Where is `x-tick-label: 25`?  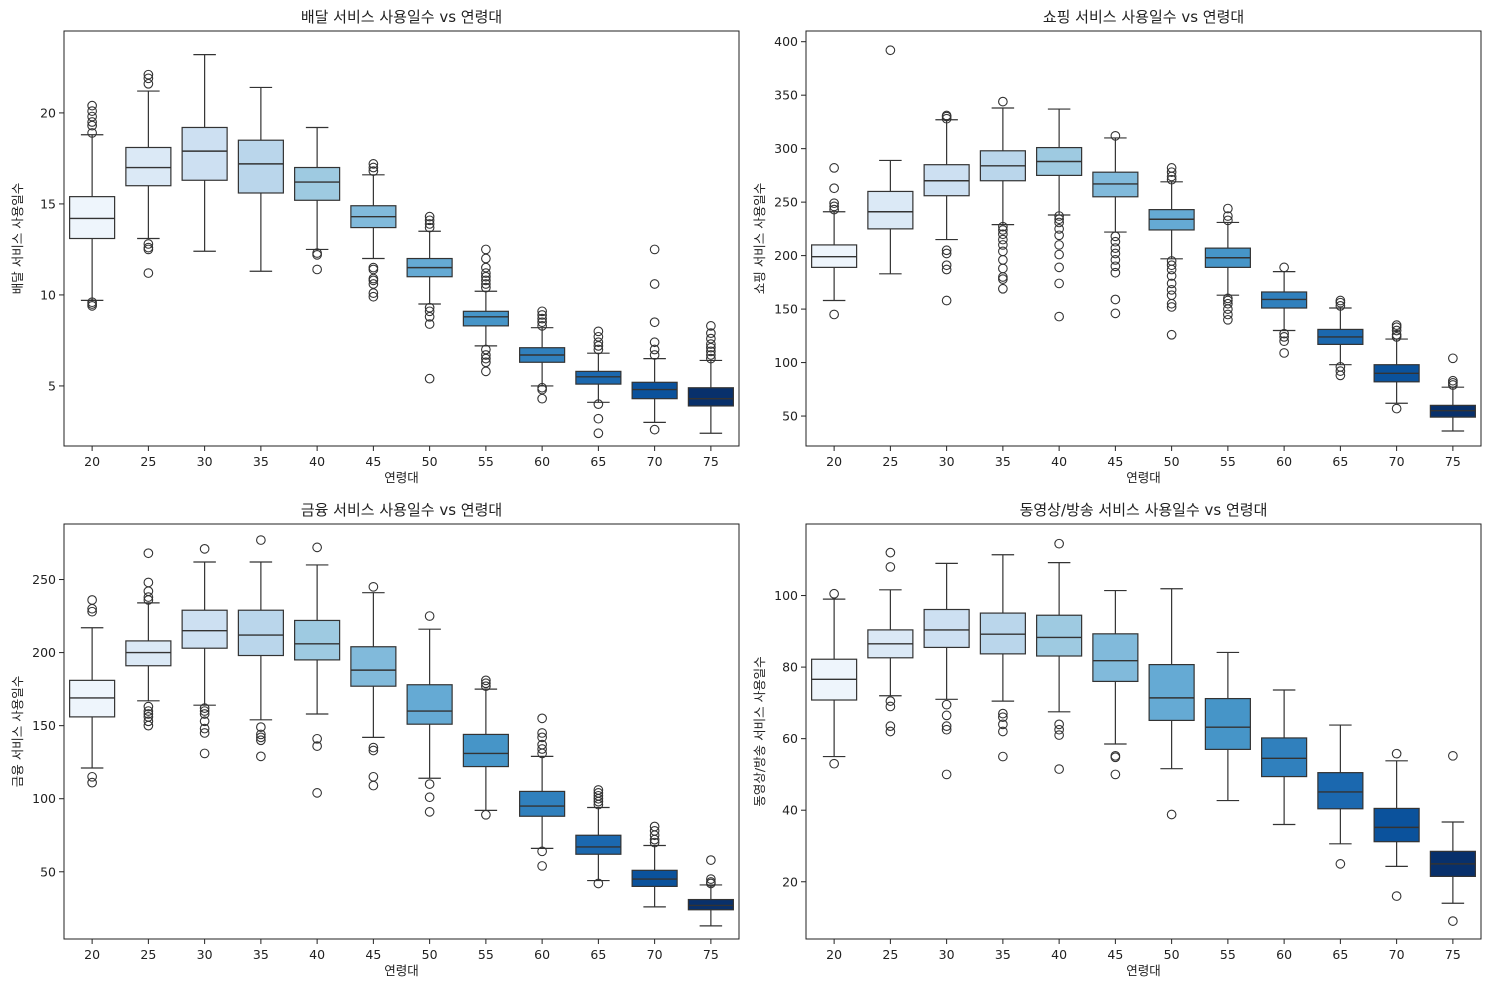
x-tick-label: 25 is located at coordinates (890, 461).